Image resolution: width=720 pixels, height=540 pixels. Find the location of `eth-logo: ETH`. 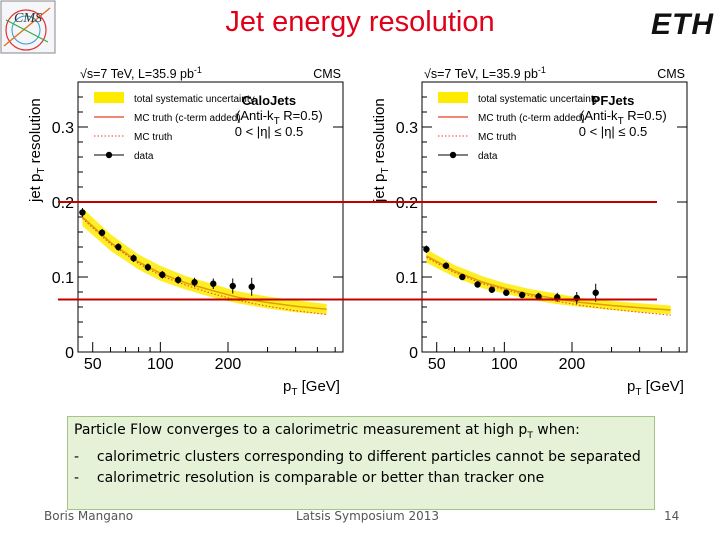

eth-logo: ETH is located at coordinates (682, 24).